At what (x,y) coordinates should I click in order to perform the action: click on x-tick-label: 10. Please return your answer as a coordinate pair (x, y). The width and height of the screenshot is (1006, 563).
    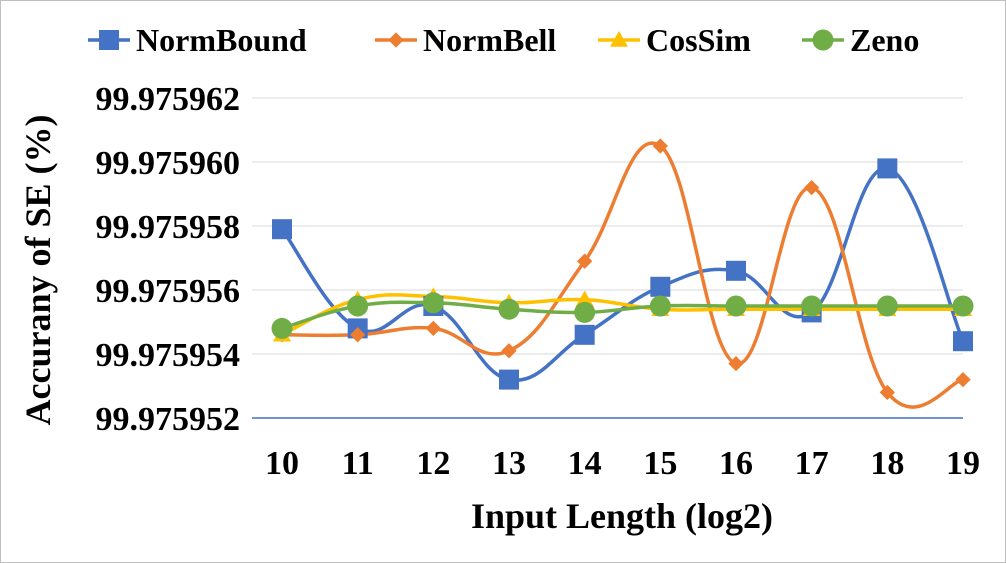
    Looking at the image, I should click on (282, 463).